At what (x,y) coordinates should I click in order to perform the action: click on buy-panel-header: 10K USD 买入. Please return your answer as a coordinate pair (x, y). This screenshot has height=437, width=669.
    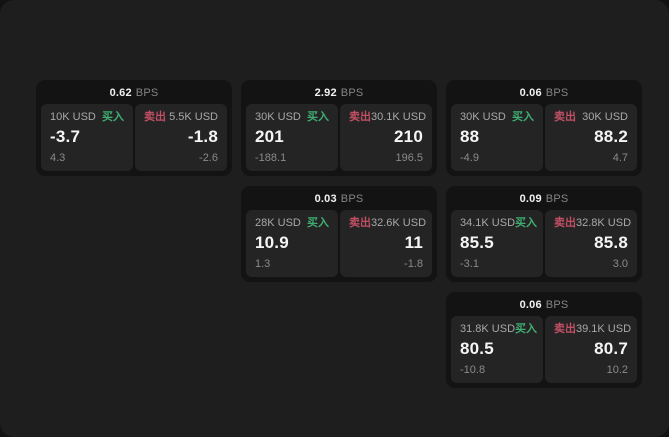
    Looking at the image, I should click on (87, 117).